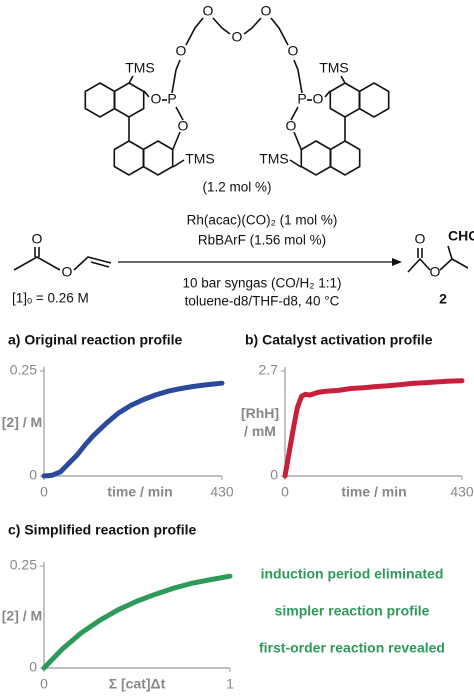  Describe the element at coordinates (236, 187) in the screenshot. I see `ligand-loading: (1.2 mol %)` at that location.